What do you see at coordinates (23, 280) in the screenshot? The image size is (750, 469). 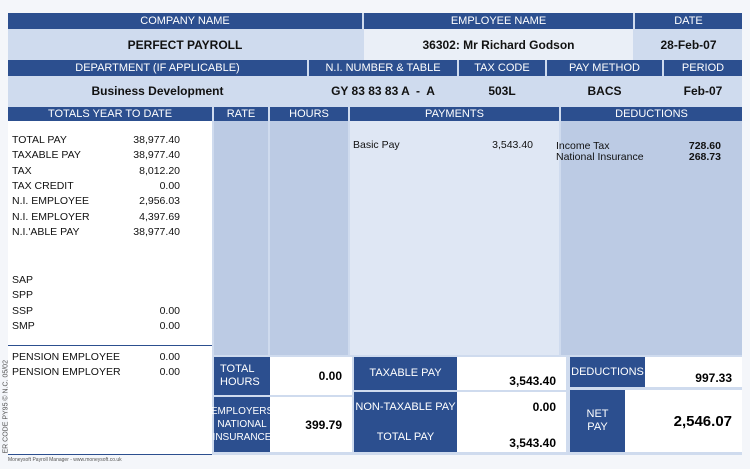 I see `row-label: SAP` at bounding box center [23, 280].